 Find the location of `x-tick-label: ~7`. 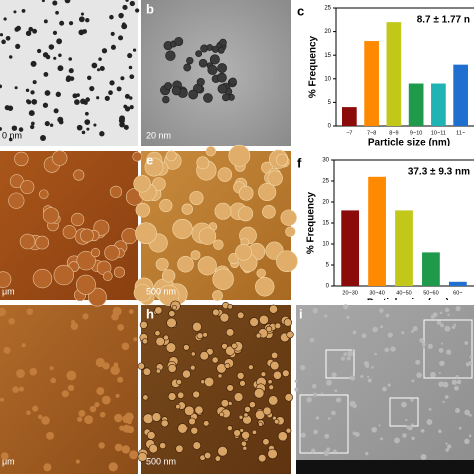

x-tick-label: ~7 is located at coordinates (349, 133).